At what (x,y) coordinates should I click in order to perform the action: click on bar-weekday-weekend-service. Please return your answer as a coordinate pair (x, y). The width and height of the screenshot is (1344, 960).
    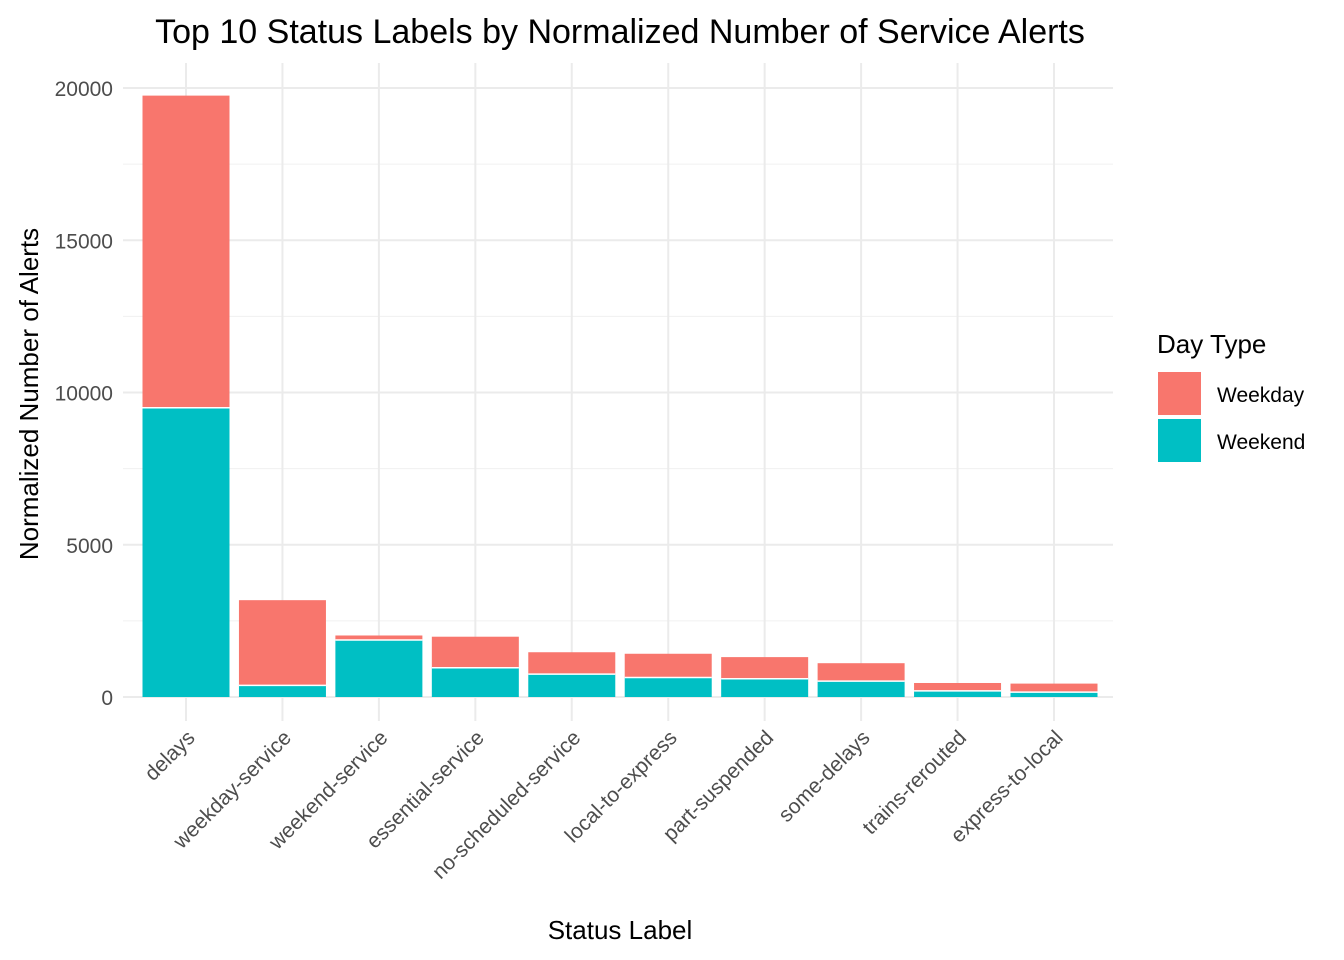
    Looking at the image, I should click on (379, 638).